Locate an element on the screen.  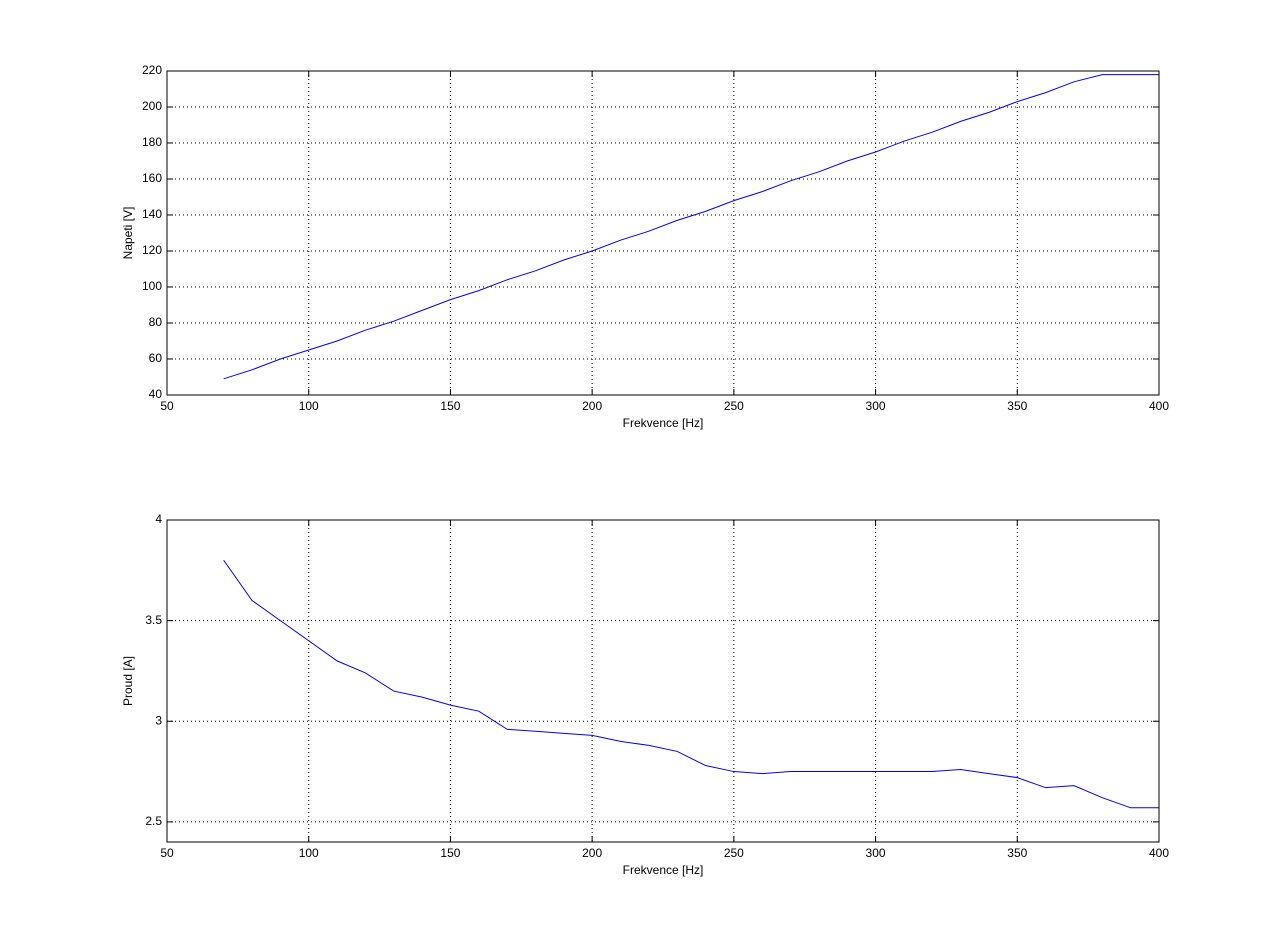
y-tick-label: 160 is located at coordinates (152, 178).